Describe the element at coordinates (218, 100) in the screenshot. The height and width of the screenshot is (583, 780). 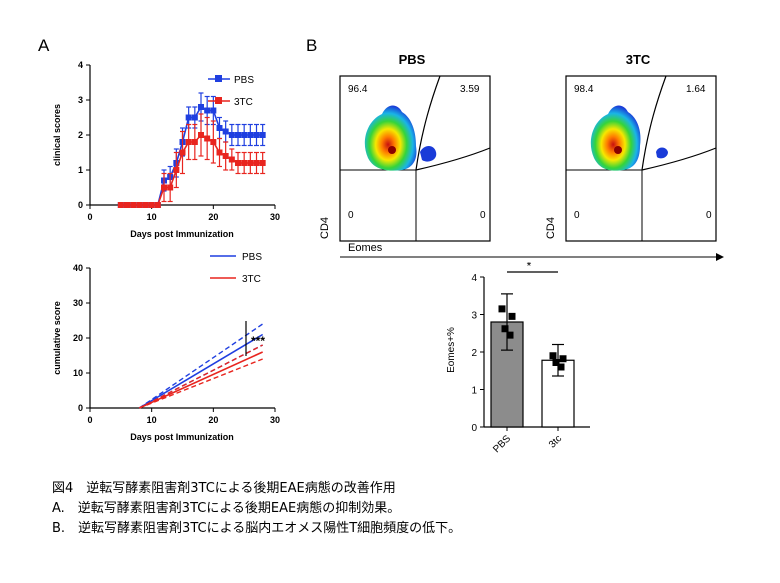
I see `legend-3tc-marker` at that location.